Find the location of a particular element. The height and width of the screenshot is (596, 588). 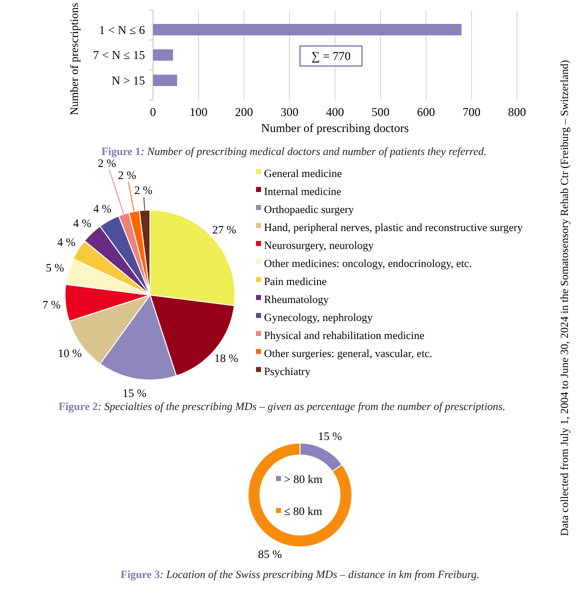

legend-label: Other medicines: oncology, endocrinology, etc. is located at coordinates (368, 264).